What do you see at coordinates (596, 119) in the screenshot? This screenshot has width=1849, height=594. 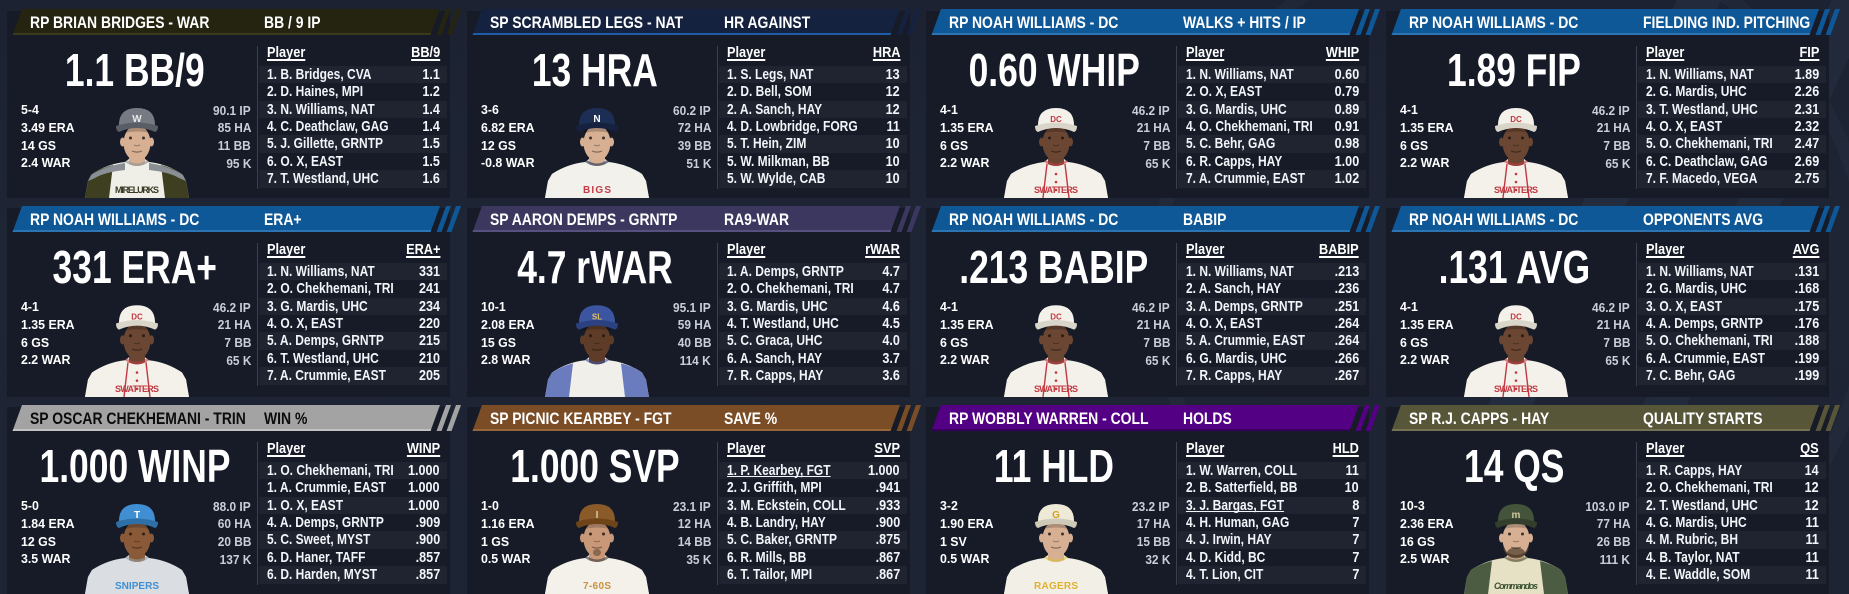 I see `svg-text: N` at bounding box center [596, 119].